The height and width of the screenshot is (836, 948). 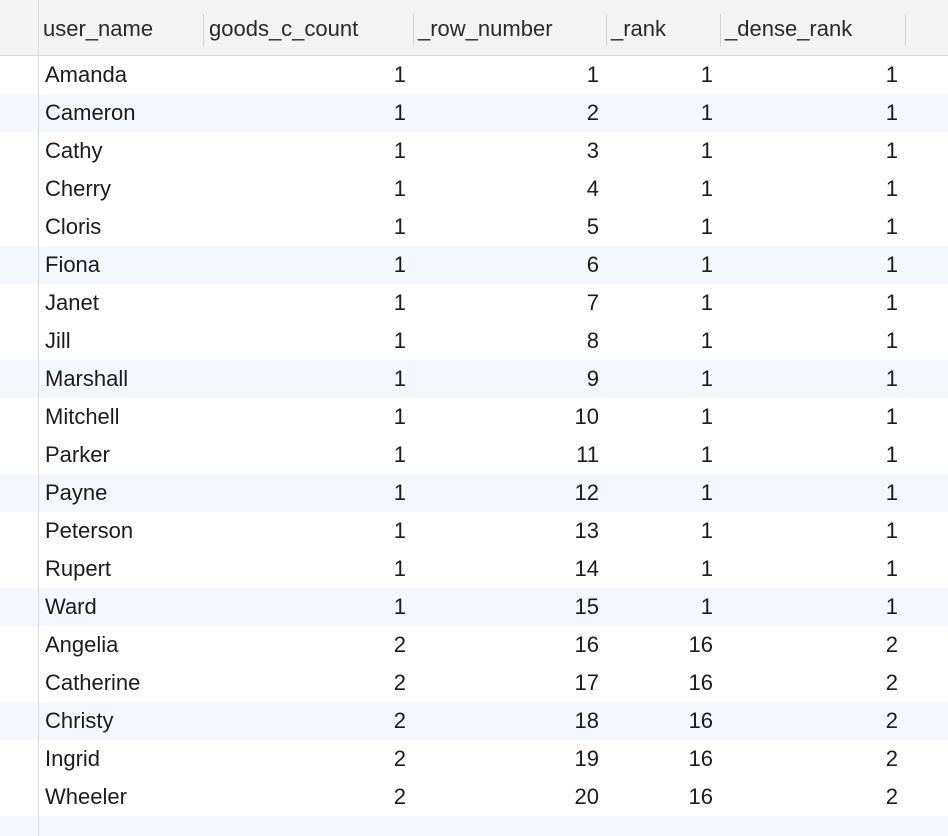 I want to click on cell-row-number: 8, so click(x=592, y=340).